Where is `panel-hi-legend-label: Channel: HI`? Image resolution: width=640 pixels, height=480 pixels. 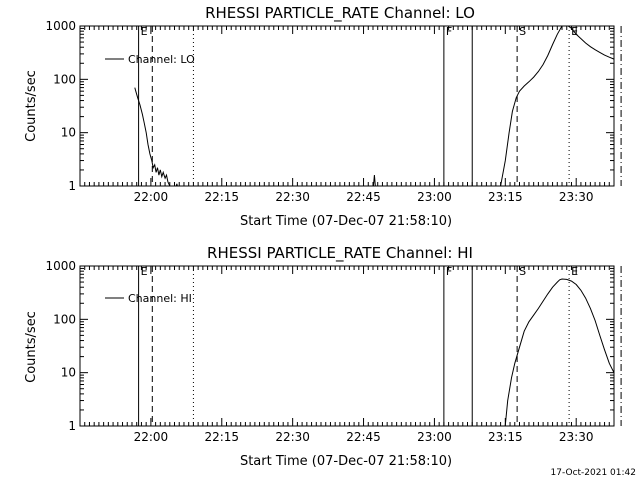 panel-hi-legend-label: Channel: HI is located at coordinates (160, 298).